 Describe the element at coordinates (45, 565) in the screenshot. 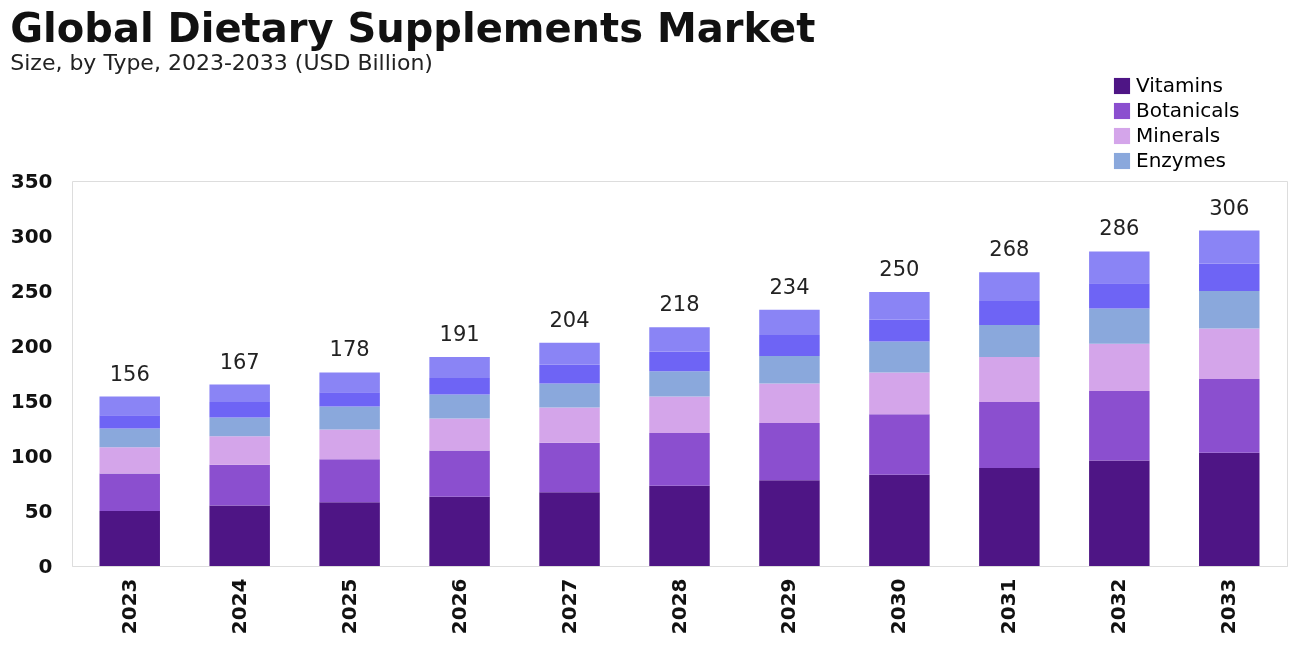

I see `y-tick-label: 0` at that location.